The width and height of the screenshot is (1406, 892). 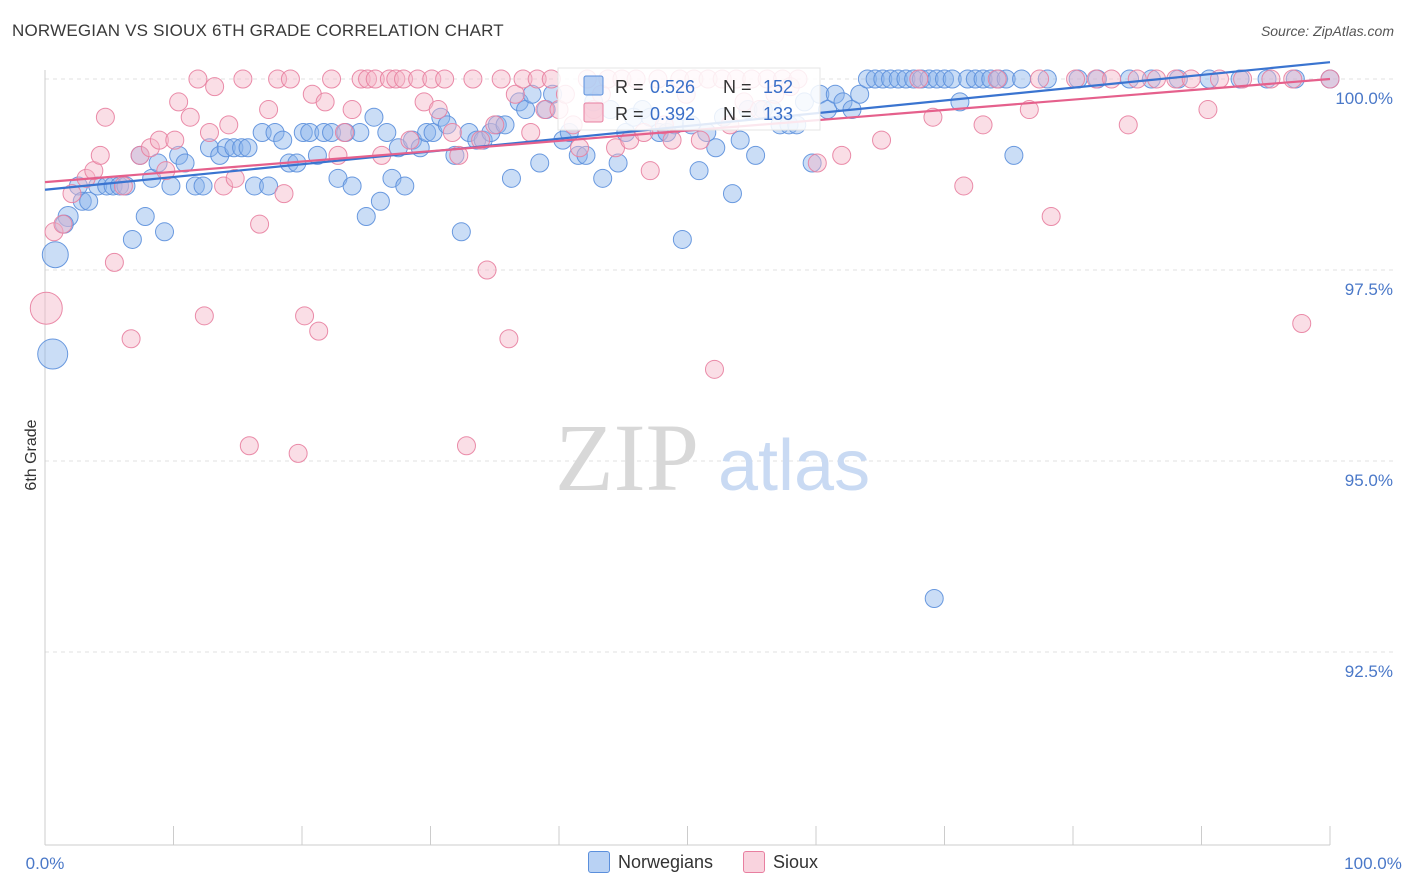 I want to click on legend-item-sioux: Sioux, so click(x=780, y=862).